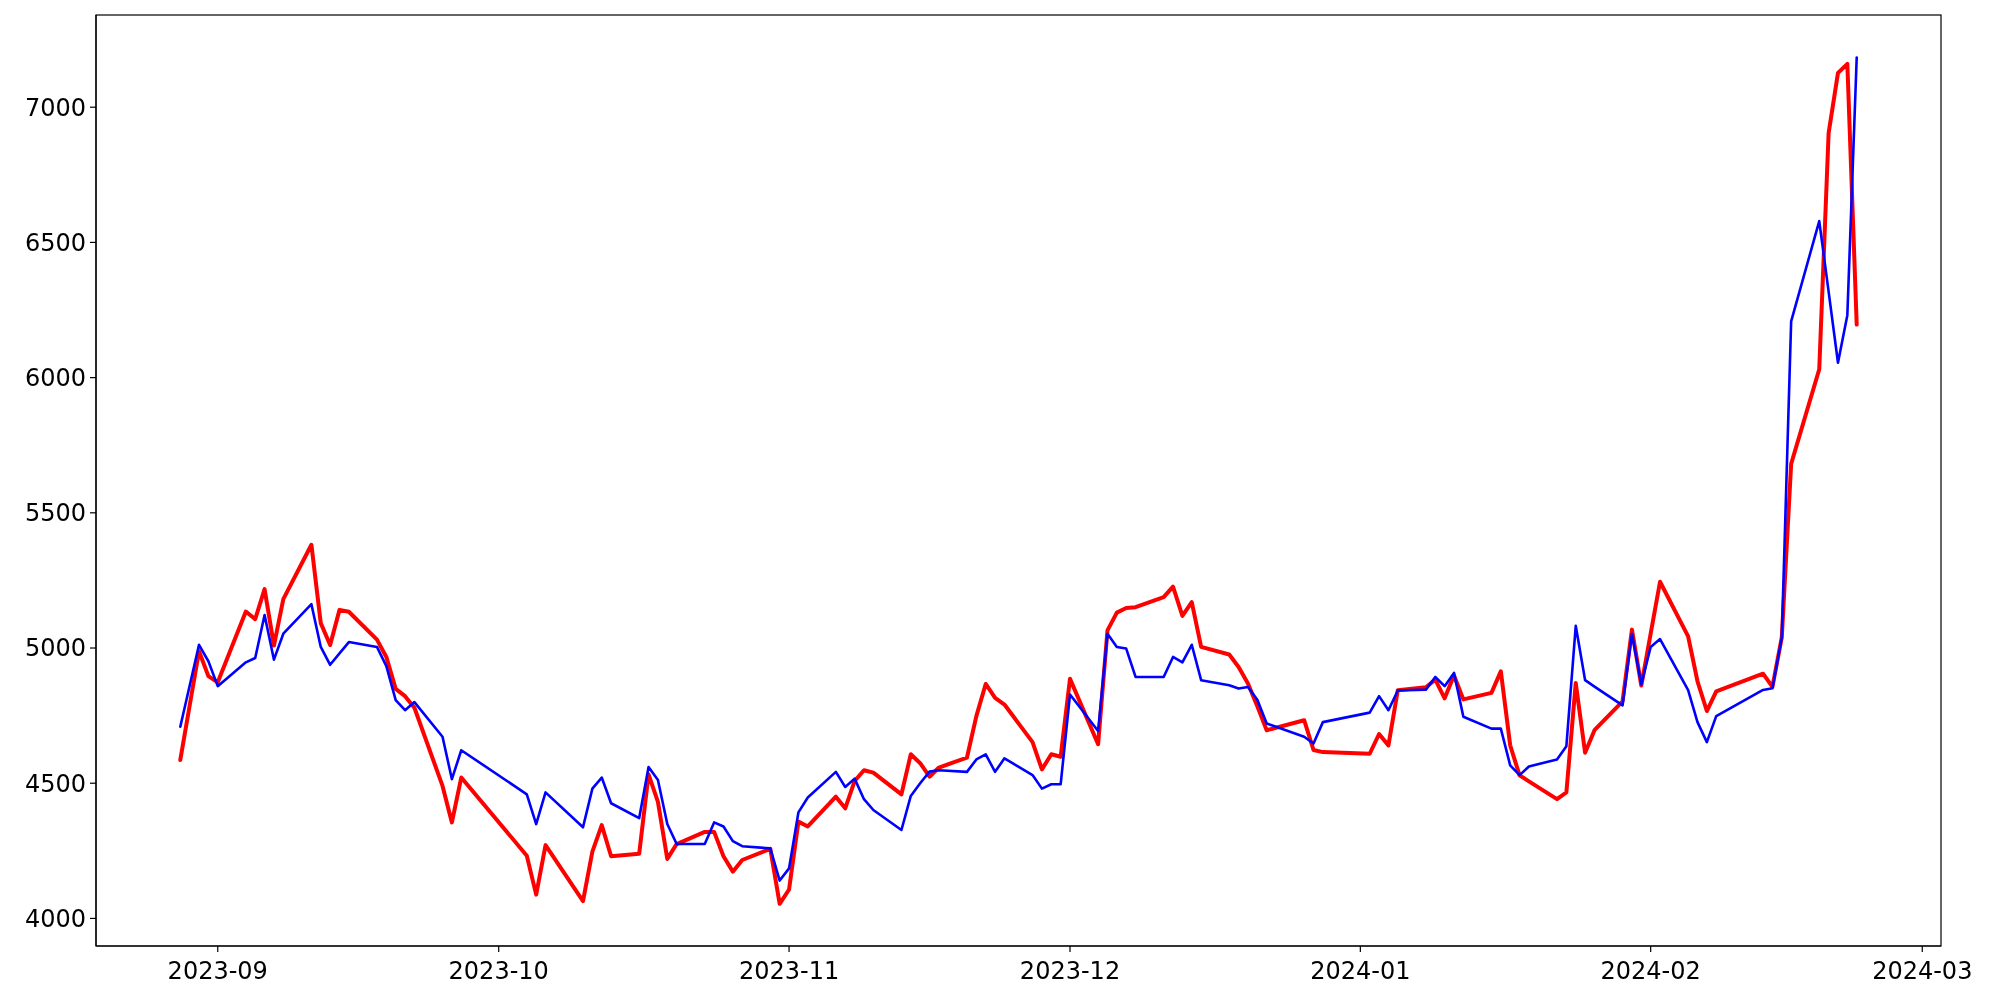 The image size is (2000, 1000). What do you see at coordinates (55, 783) in the screenshot?
I see `y-tick-label: 4500` at bounding box center [55, 783].